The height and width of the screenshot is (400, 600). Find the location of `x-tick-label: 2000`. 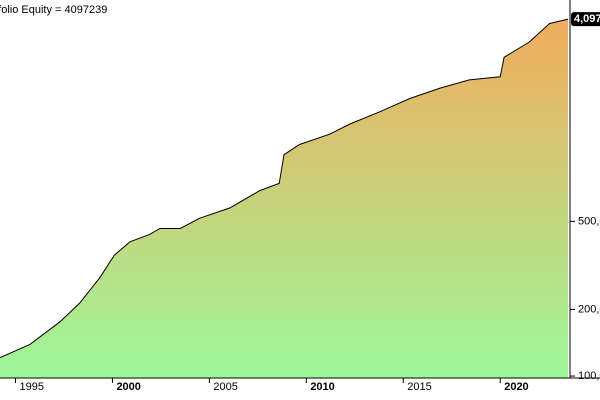

x-tick-label: 2000 is located at coordinates (128, 387).